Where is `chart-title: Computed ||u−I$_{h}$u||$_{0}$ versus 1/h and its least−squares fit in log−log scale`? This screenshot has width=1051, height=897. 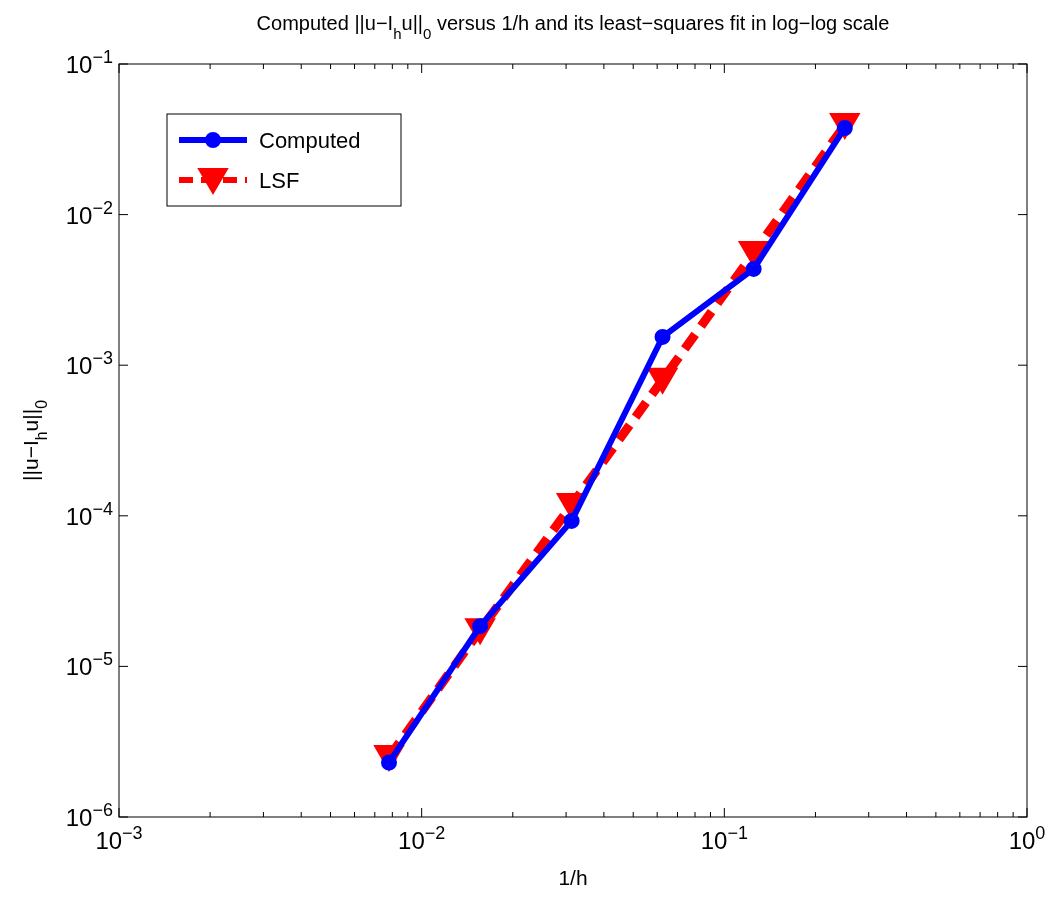
chart-title: Computed ||u−I$_{h}$u||$_{0}$ versus 1/h and its least−squares fit in log−log scale is located at coordinates (573, 27).